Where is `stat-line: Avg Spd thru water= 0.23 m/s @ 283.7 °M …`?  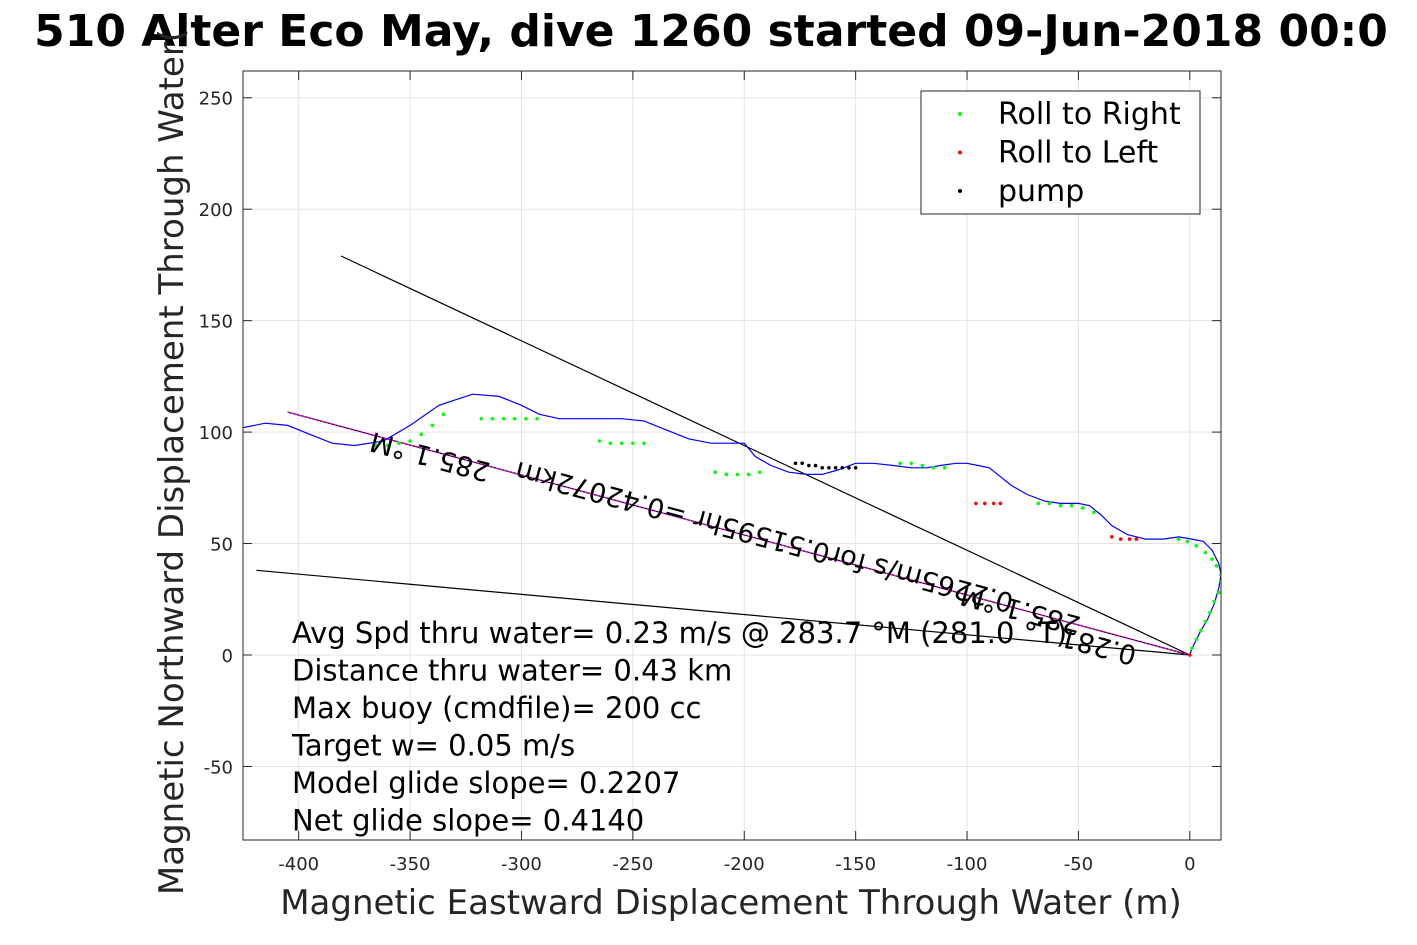 stat-line: Avg Spd thru water= 0.23 m/s @ 283.7 °M … is located at coordinates (679, 633).